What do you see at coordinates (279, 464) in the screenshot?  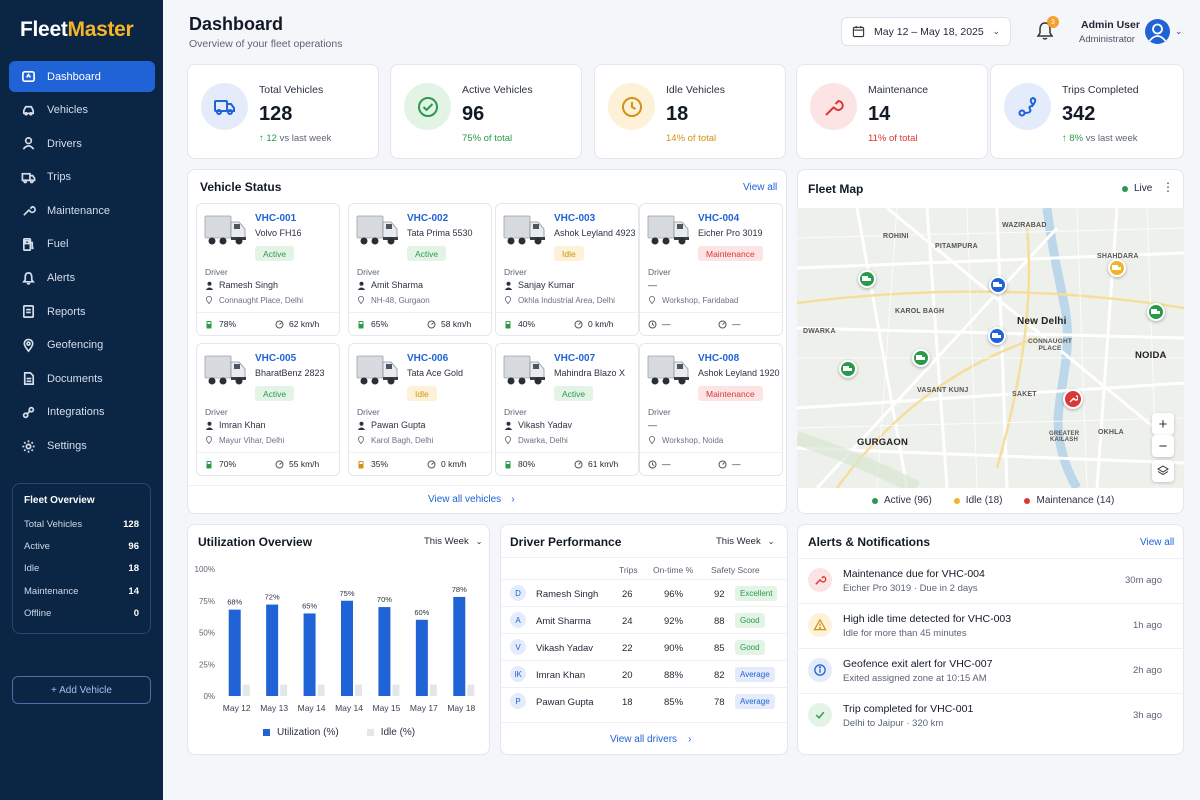 I see `speedometer-icon` at bounding box center [279, 464].